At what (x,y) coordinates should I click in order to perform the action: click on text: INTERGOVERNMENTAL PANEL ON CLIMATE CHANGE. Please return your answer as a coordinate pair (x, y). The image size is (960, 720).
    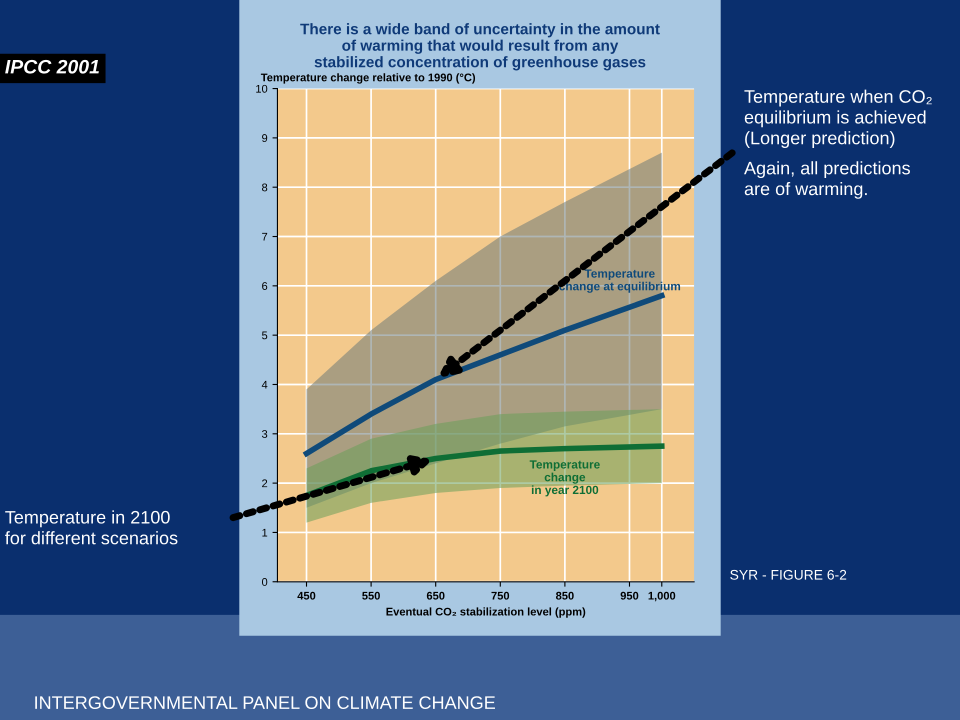
    Looking at the image, I should click on (265, 703).